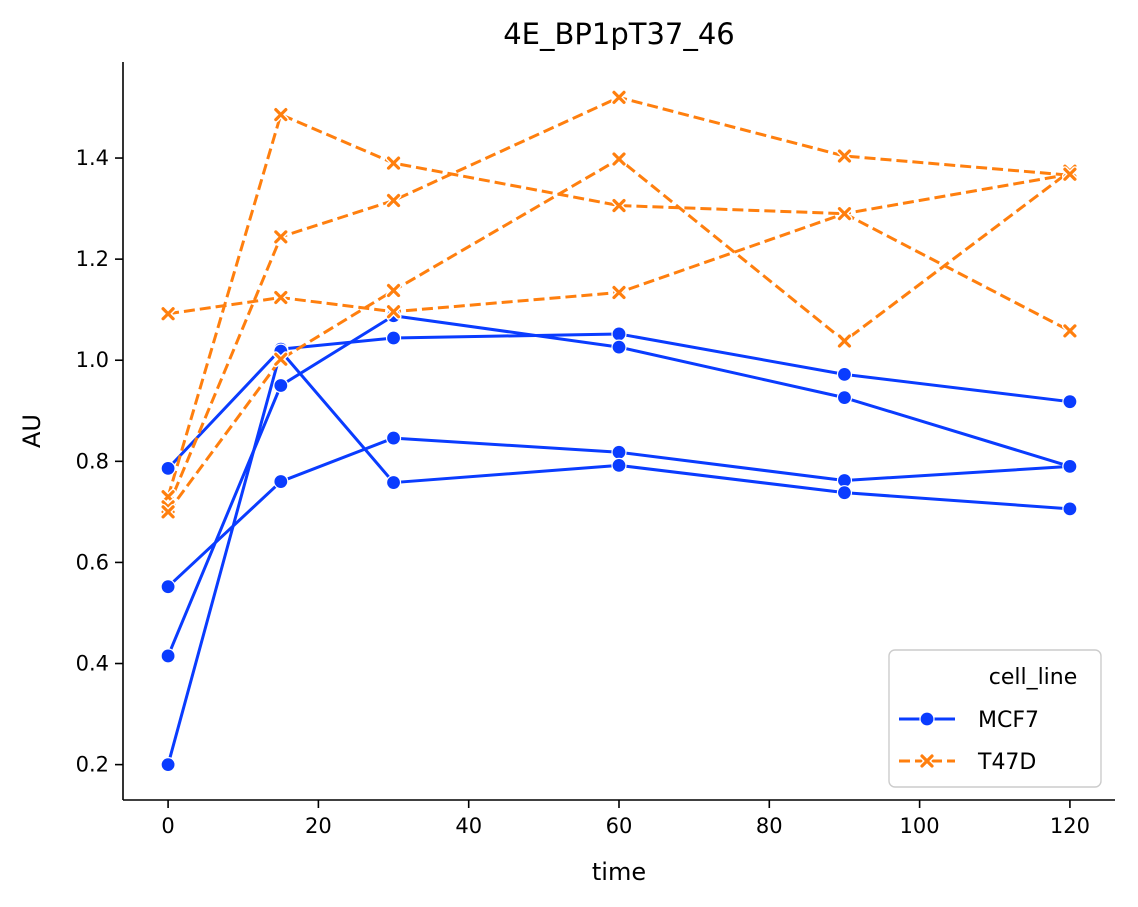 The width and height of the screenshot is (1138, 907). I want to click on y-tick-label: 1.0, so click(92, 360).